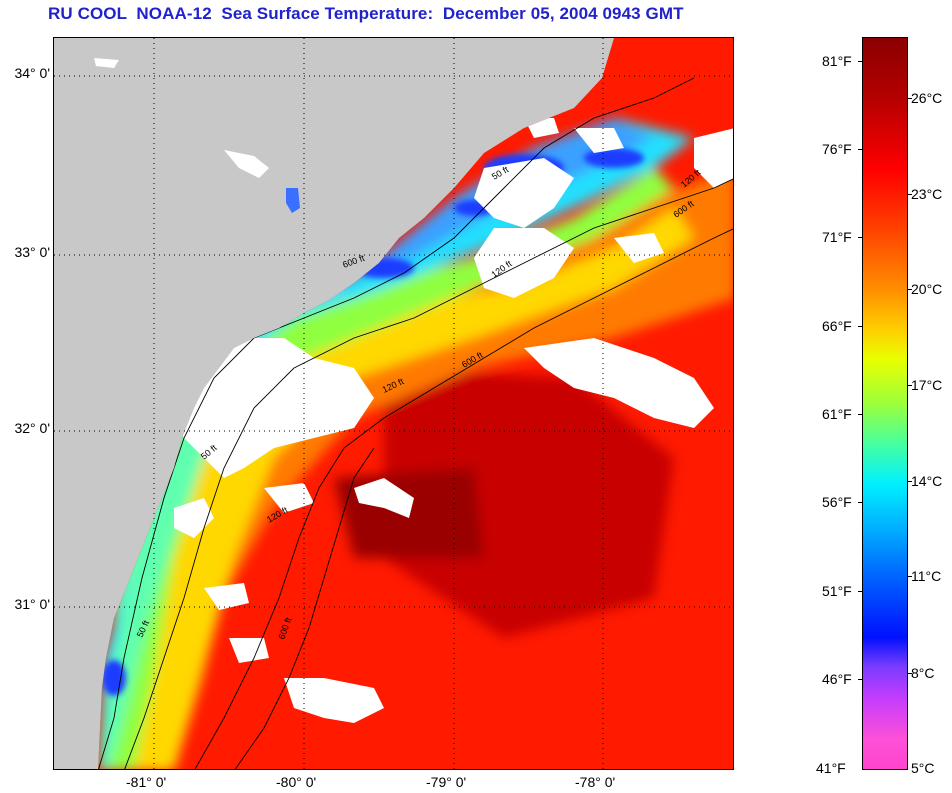 The image size is (952, 793). I want to click on lon-label: -80° 0', so click(296, 782).